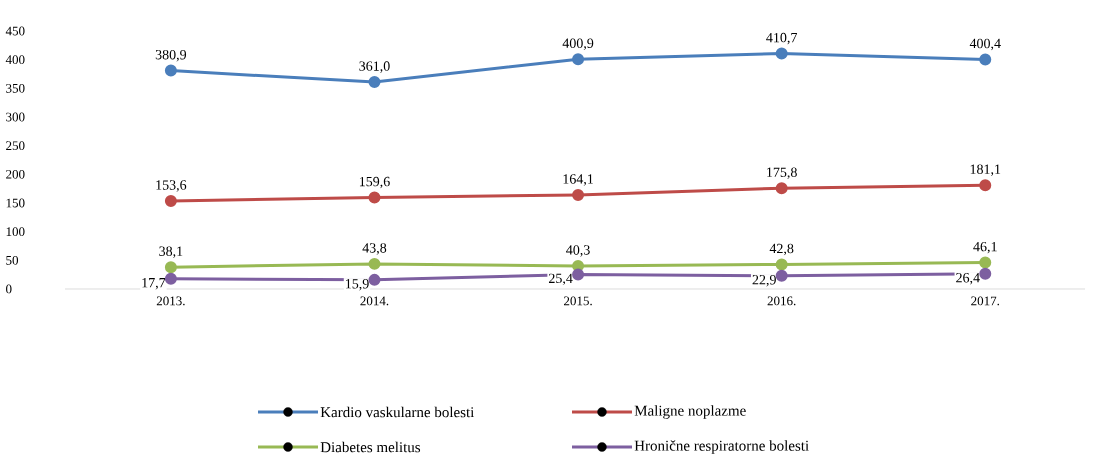 This screenshot has height=465, width=1109. Describe the element at coordinates (170, 301) in the screenshot. I see `x-tick-label: 2013.` at that location.